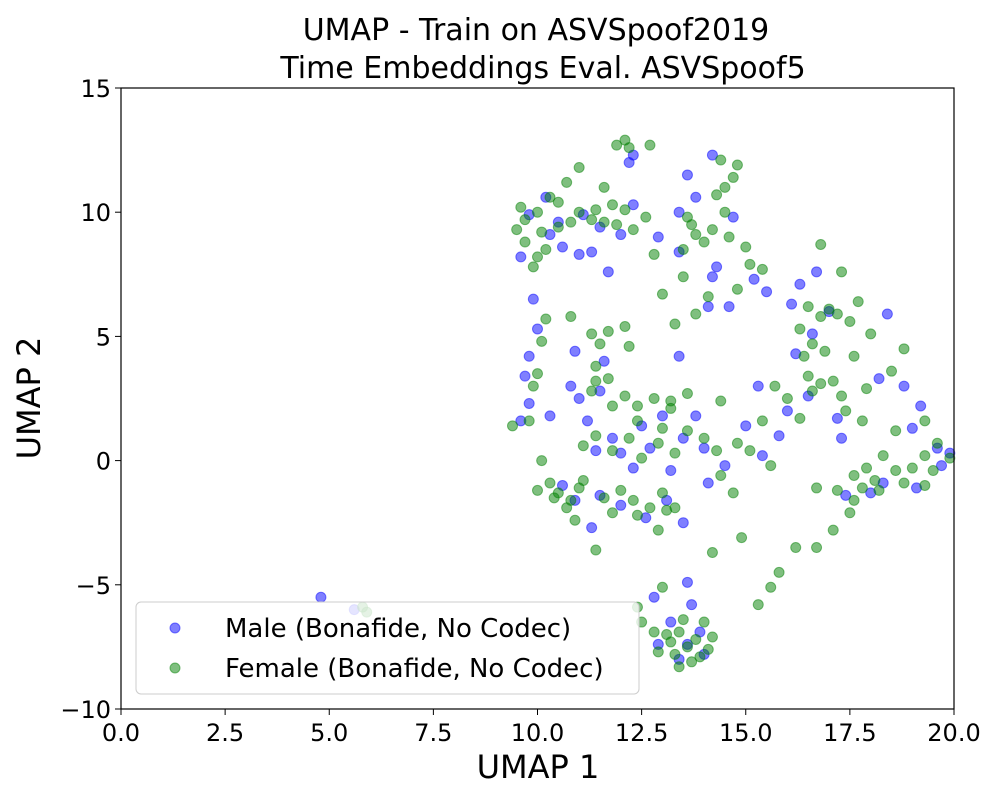 The height and width of the screenshot is (800, 1000). I want to click on y-tick-label: −5, so click(93, 586).